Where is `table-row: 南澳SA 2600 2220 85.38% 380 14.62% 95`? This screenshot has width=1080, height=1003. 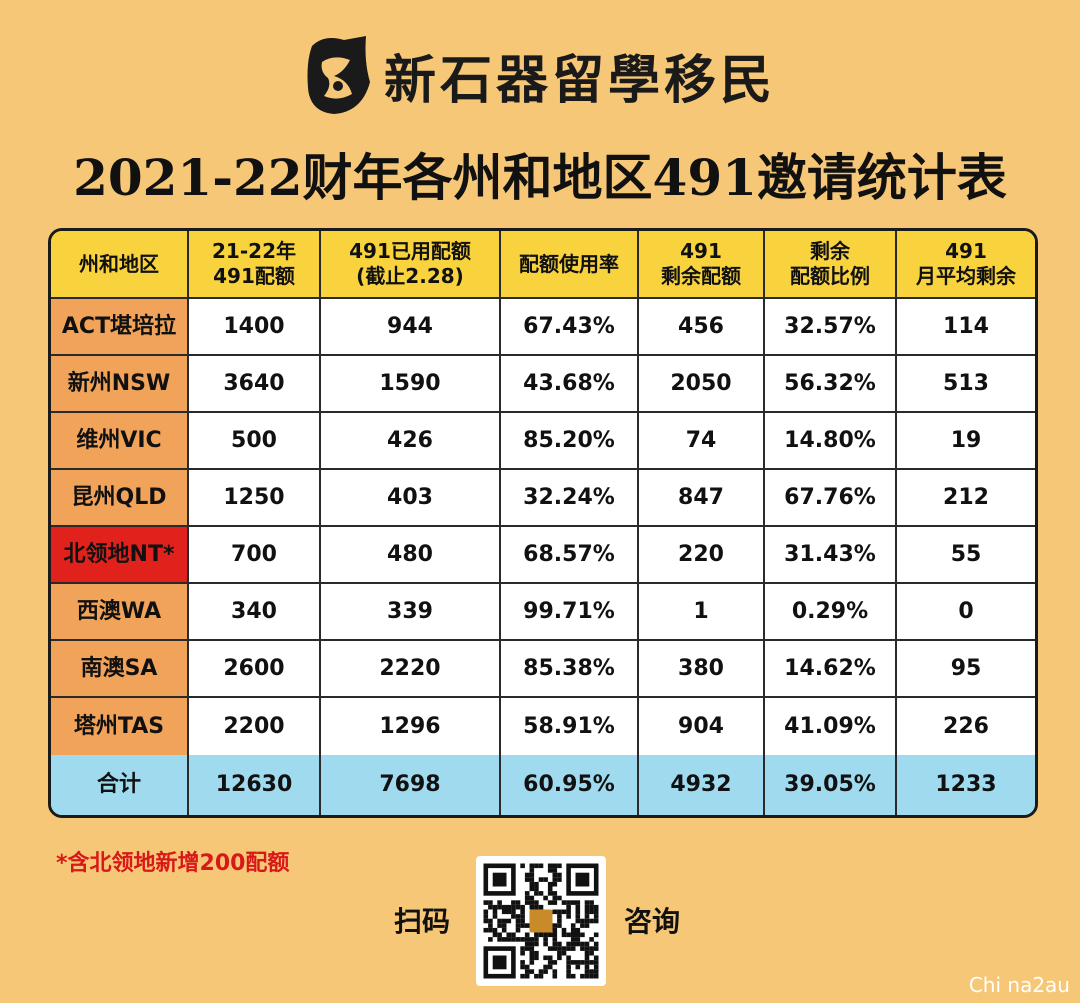 table-row: 南澳SA 2600 2220 85.38% 380 14.62% 95 is located at coordinates (543, 669).